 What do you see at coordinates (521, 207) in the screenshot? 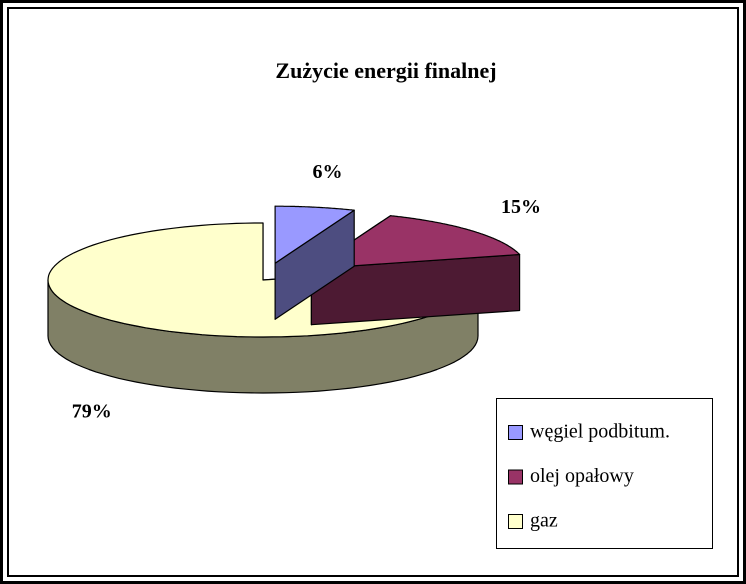
I see `data-label: 15%` at bounding box center [521, 207].